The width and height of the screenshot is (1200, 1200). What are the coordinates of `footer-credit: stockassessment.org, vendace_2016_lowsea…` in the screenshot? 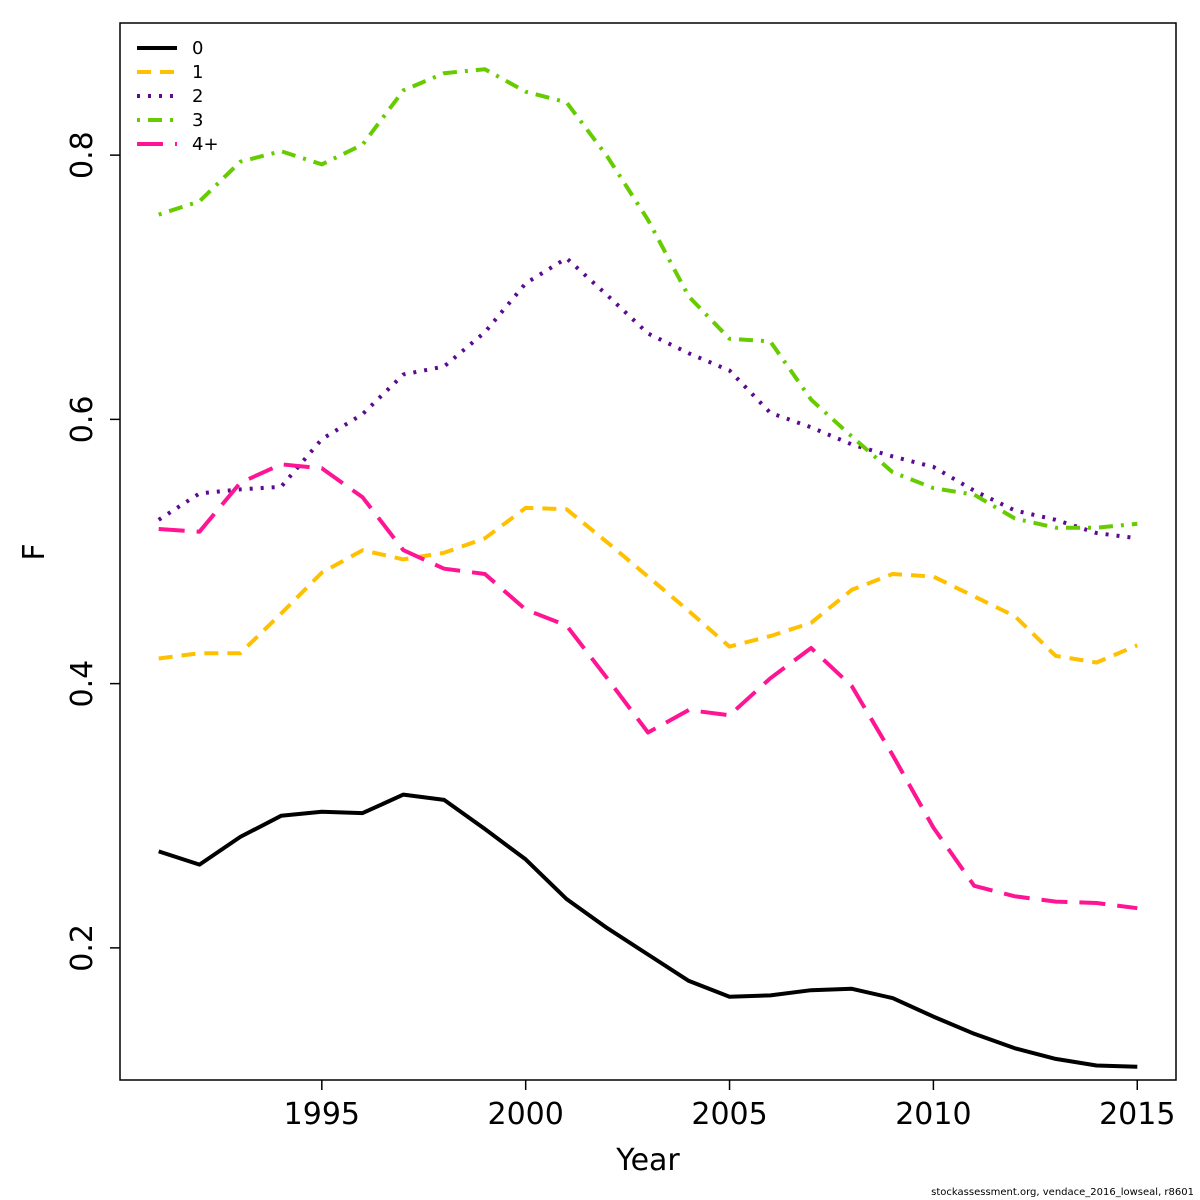 It's located at (1062, 1192).